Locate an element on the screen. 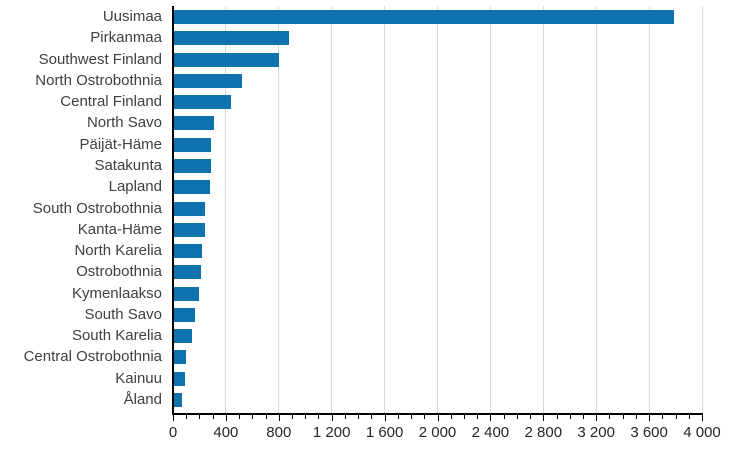  category-label-kanta-häme: Kanta-Häme is located at coordinates (119, 229).